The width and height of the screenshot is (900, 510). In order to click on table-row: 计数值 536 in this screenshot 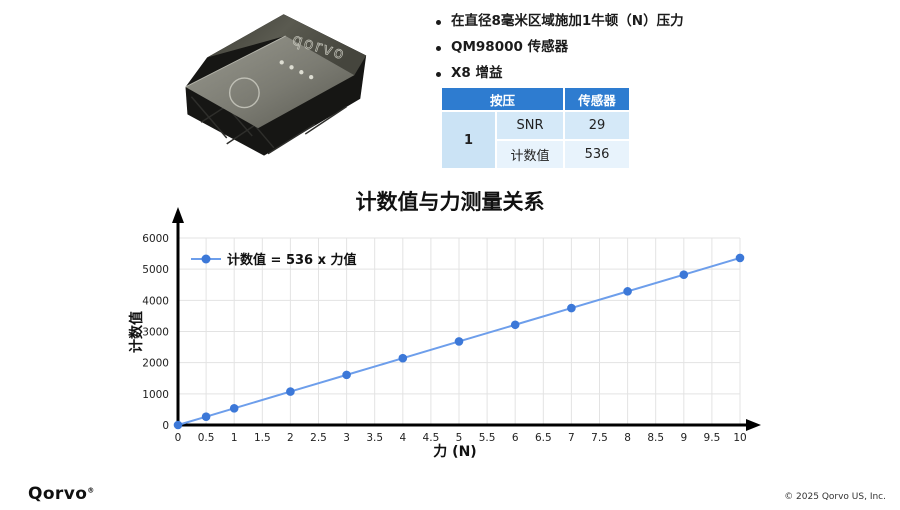, I will do `click(535, 154)`.